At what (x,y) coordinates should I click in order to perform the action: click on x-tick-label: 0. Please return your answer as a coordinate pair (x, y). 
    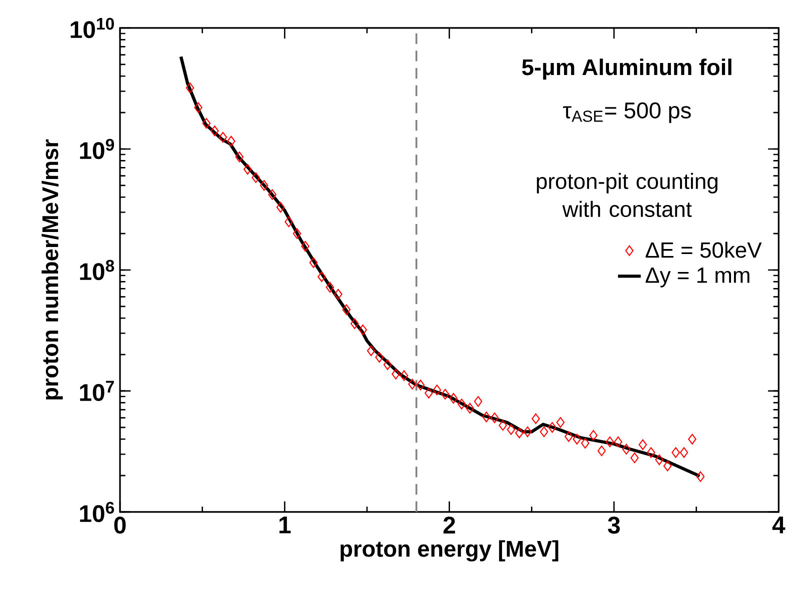
    Looking at the image, I should click on (120, 525).